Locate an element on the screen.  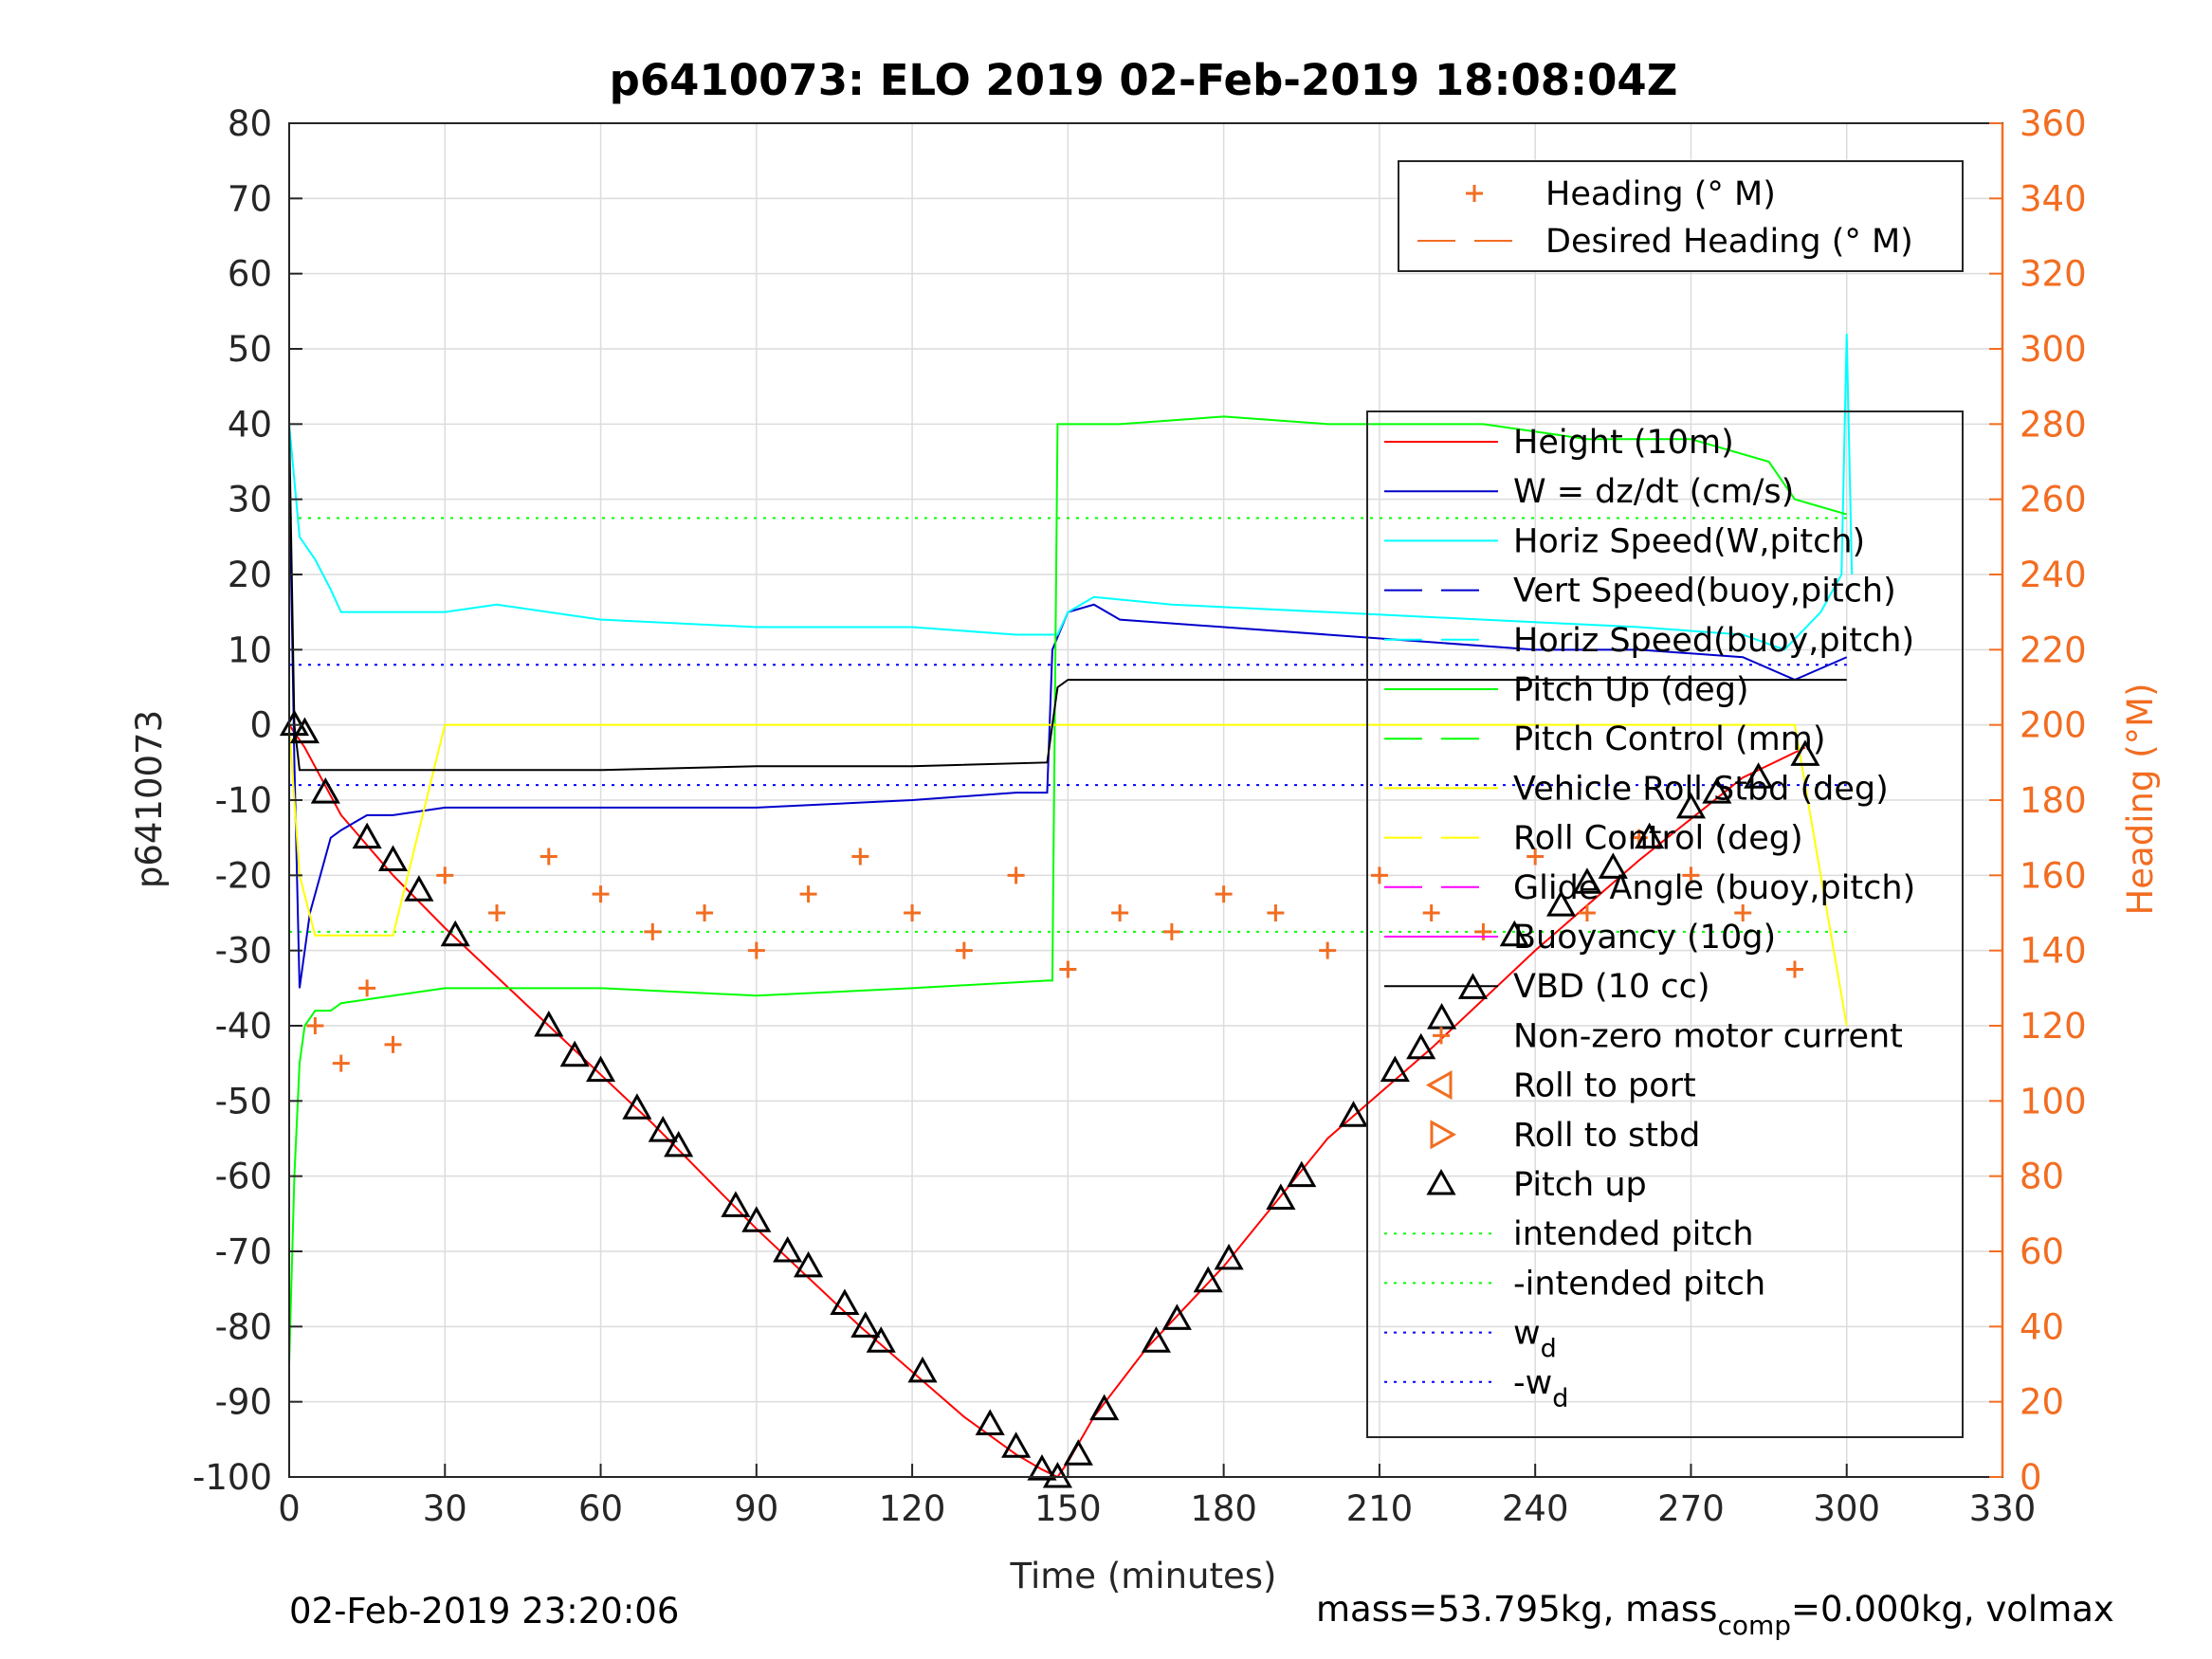
y2-tick-label: 0 is located at coordinates (2031, 1477).